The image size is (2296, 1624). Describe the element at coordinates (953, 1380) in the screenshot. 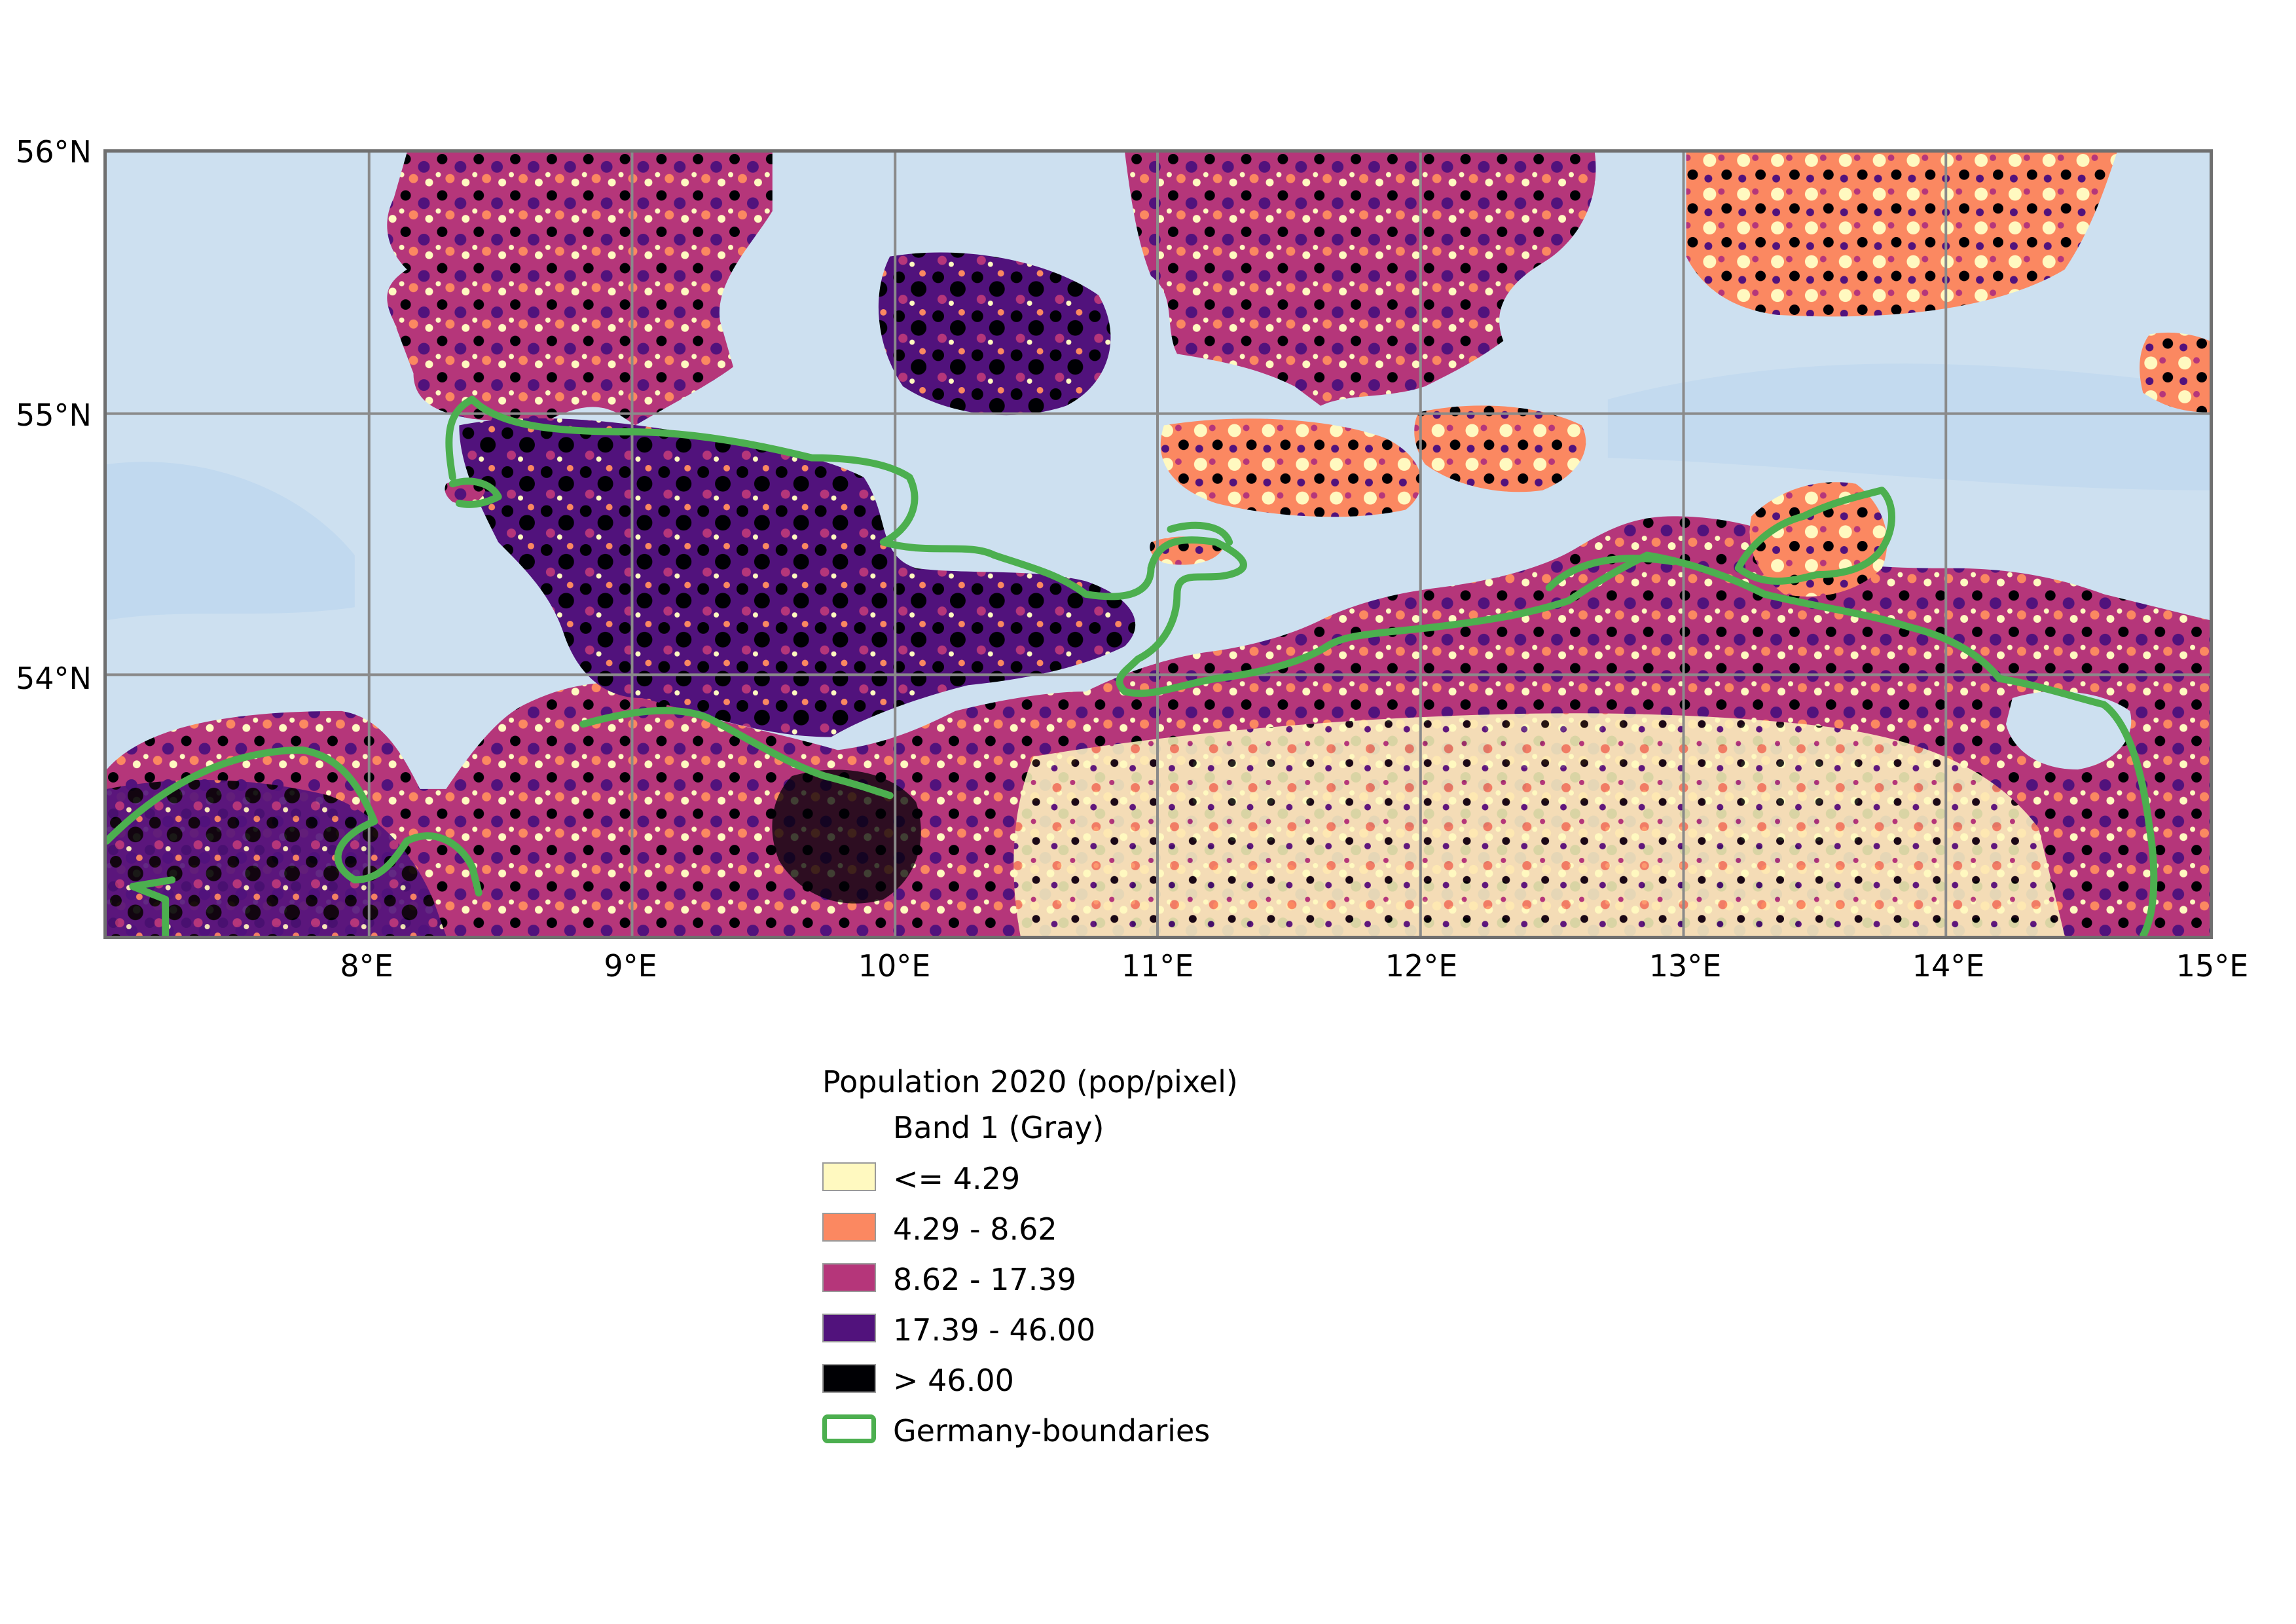

I see `legend-item-label: > 46.00` at that location.